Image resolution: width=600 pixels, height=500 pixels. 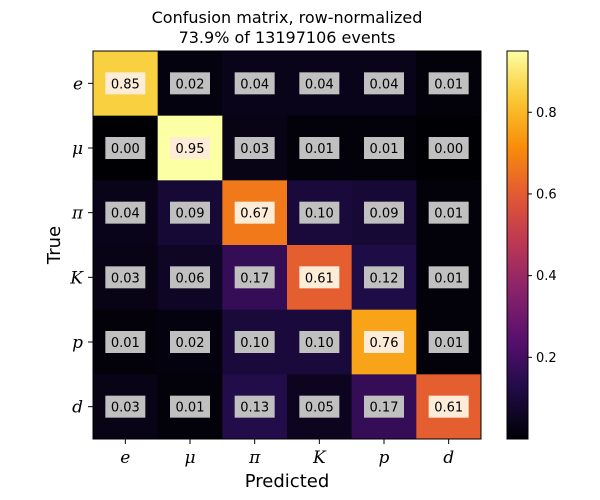 What do you see at coordinates (77, 149) in the screenshot?
I see `y-tick-label: μ` at bounding box center [77, 149].